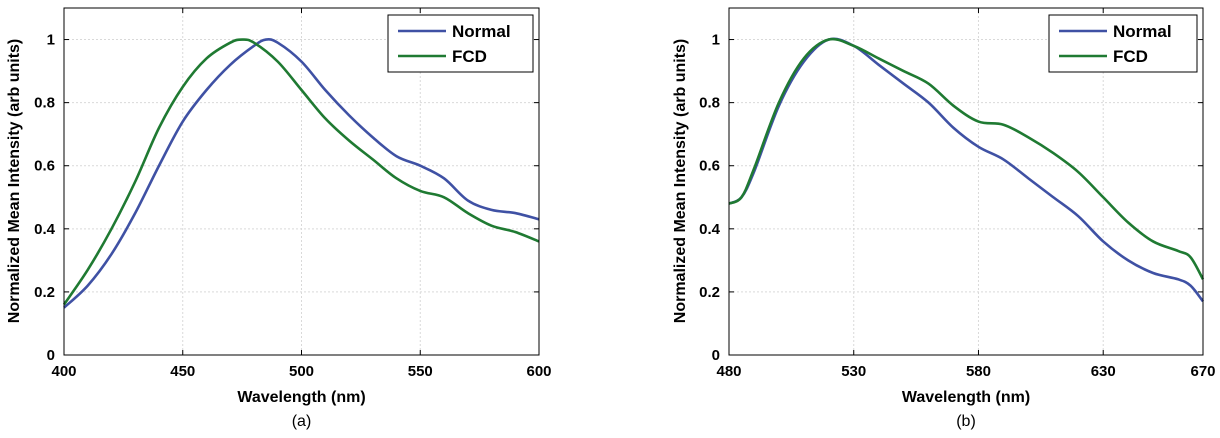 The height and width of the screenshot is (438, 1220). Describe the element at coordinates (728, 371) in the screenshot. I see `x-tick-label: 480` at that location.